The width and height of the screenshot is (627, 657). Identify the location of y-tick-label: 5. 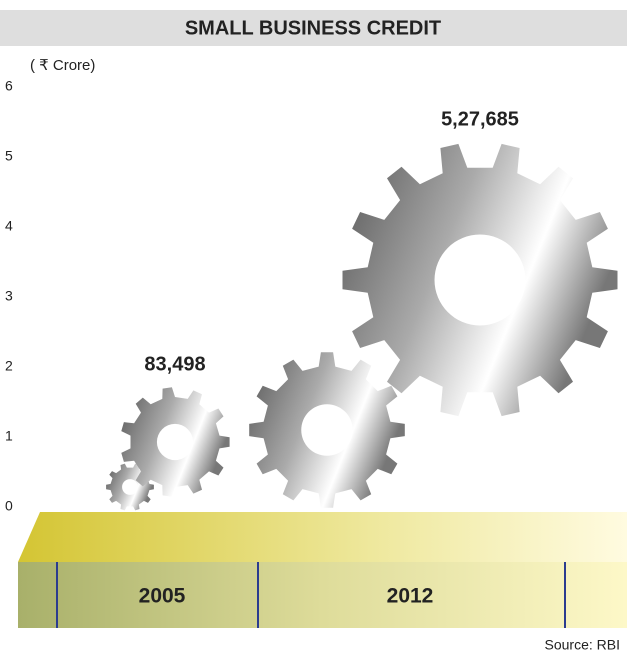
(9, 156).